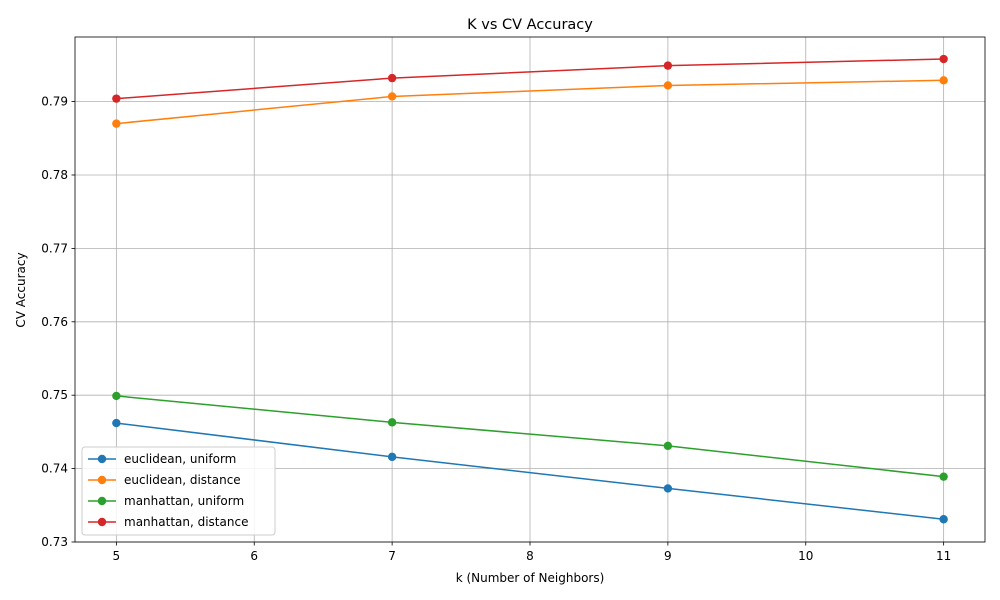 The width and height of the screenshot is (1000, 600). What do you see at coordinates (54, 395) in the screenshot?
I see `y-tick-label: 0.75` at bounding box center [54, 395].